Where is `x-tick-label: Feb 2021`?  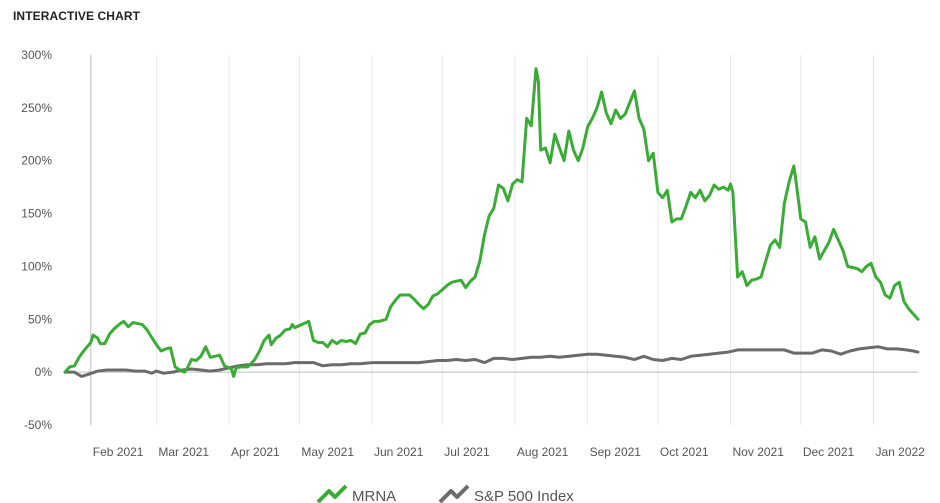
x-tick-label: Feb 2021 is located at coordinates (118, 452).